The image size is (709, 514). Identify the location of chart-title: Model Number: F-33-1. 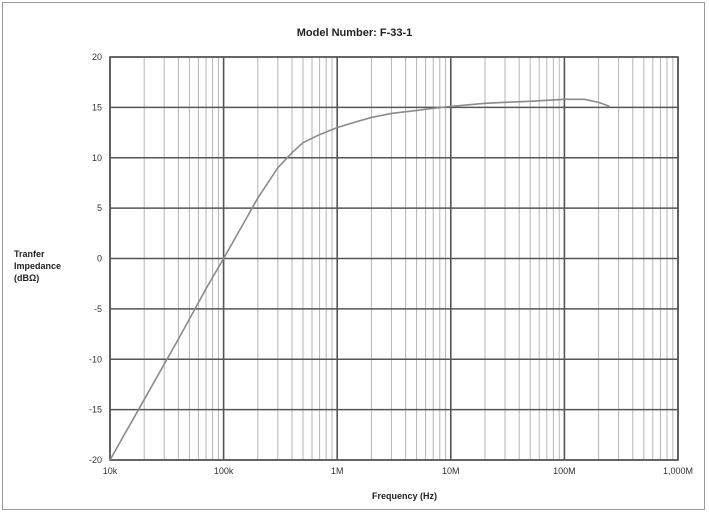
(354, 33).